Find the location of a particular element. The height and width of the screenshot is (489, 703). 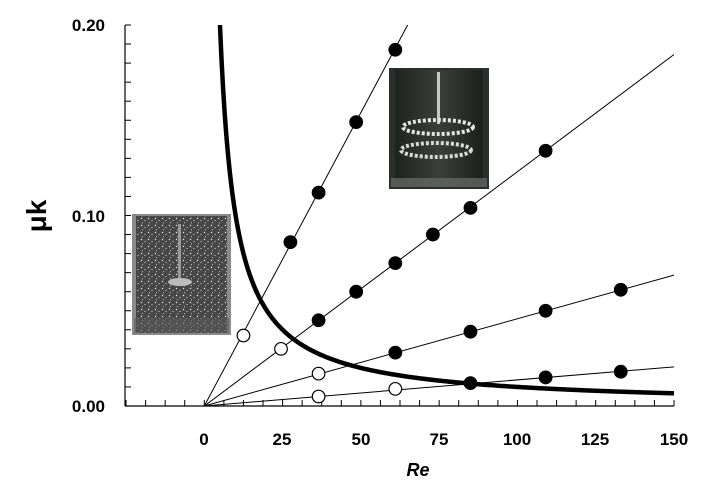

y-tick-label: 0.10 is located at coordinates (88, 216).